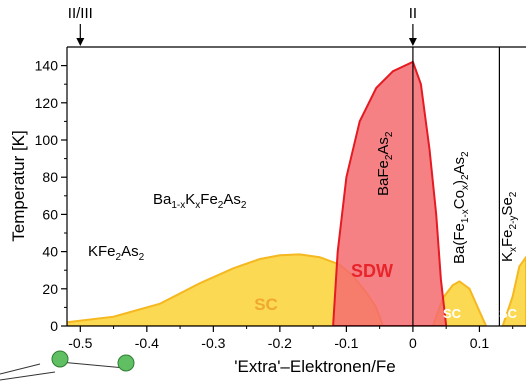 The height and width of the screenshot is (385, 526). I want to click on y-tick-label-5: 100, so click(47, 140).